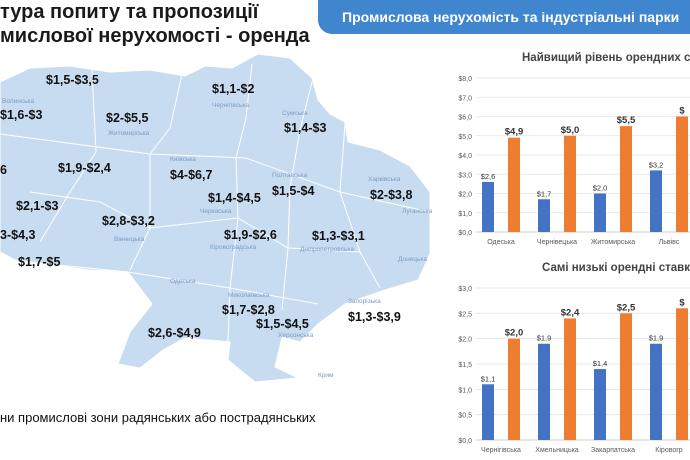 The width and height of the screenshot is (690, 460). I want to click on price-sumy: $1,4-$3, so click(305, 128).